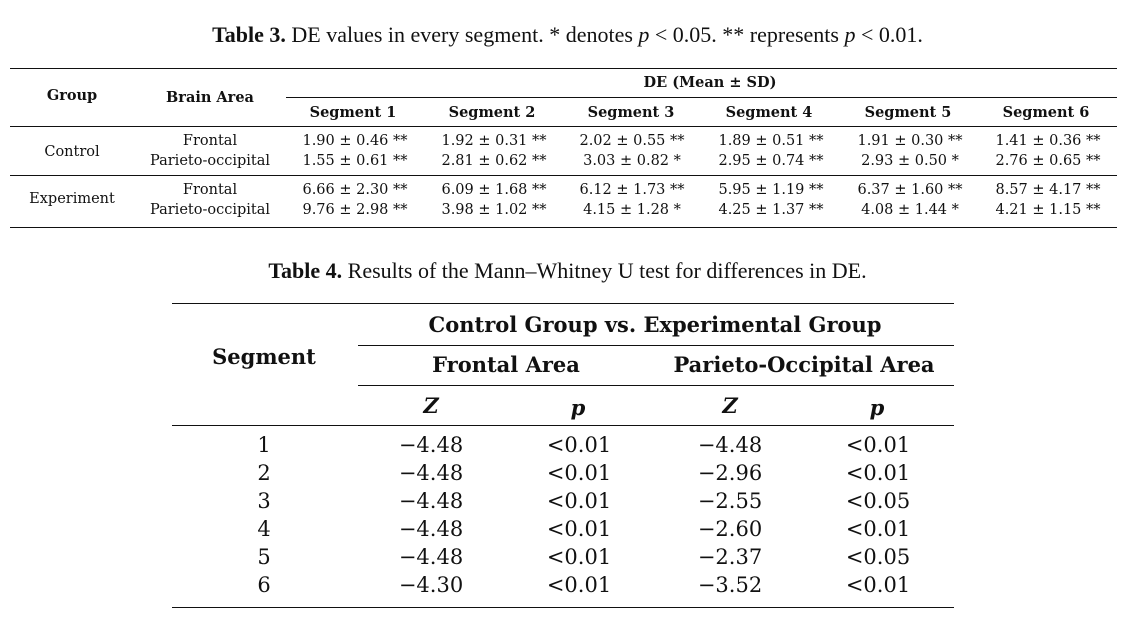 The height and width of the screenshot is (624, 1135). Describe the element at coordinates (431, 405) in the screenshot. I see `table4-header-frontal-z: Z` at that location.